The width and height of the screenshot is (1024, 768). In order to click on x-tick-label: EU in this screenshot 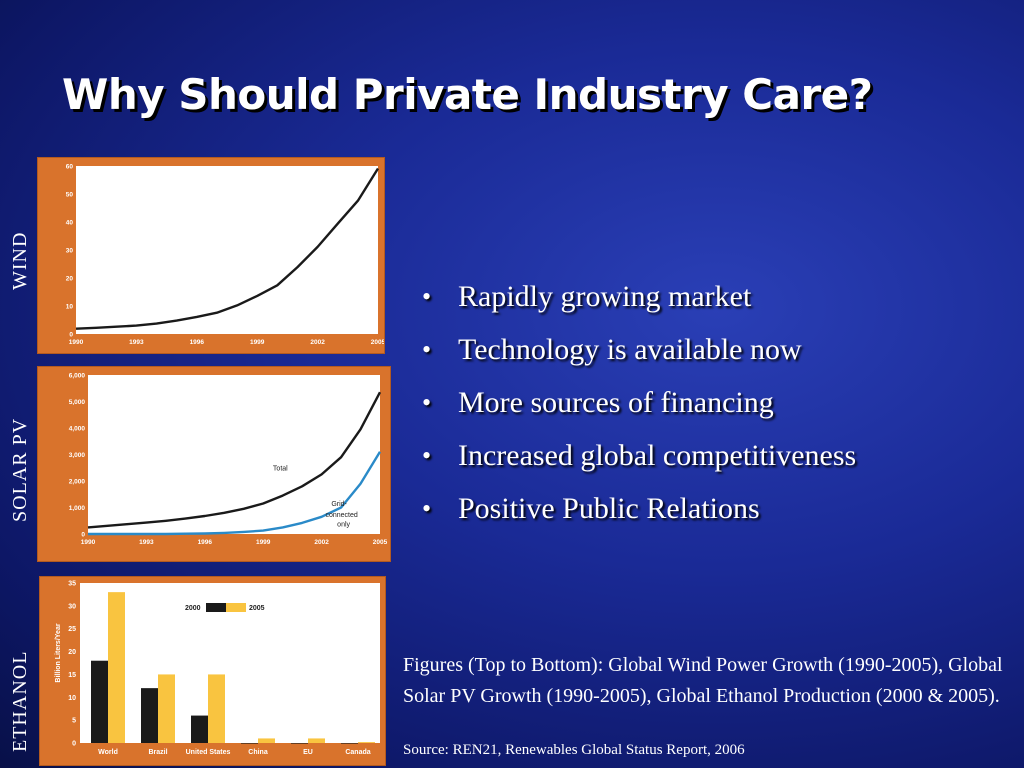, I will do `click(308, 752)`.